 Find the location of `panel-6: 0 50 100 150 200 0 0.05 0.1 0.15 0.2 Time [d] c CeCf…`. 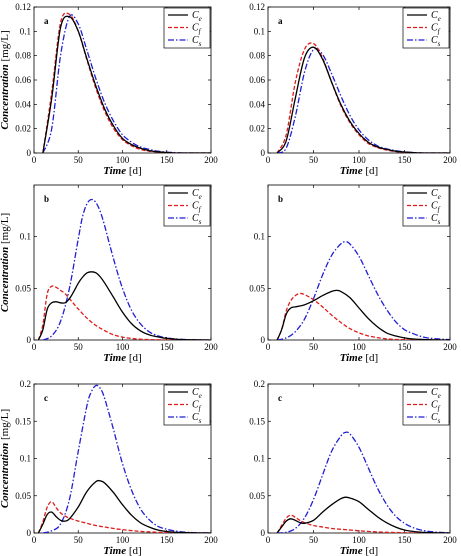

panel-6: 0 50 100 150 200 0 0.05 0.1 0.15 0.2 Time [d] c CeCf… is located at coordinates (353, 467).